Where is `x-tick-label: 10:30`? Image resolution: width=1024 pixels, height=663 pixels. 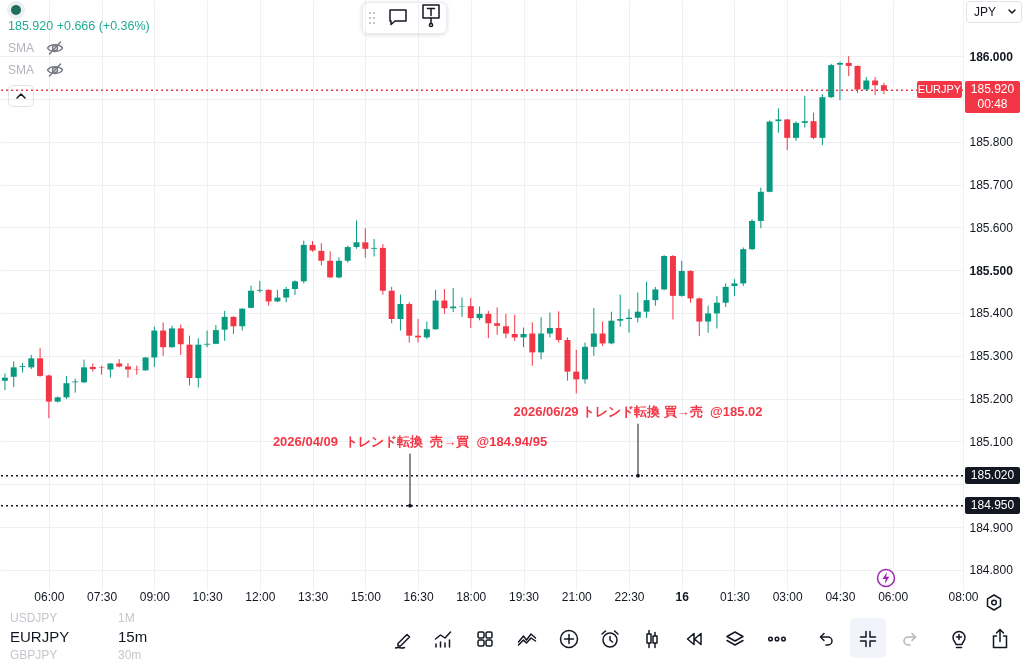 x-tick-label: 10:30 is located at coordinates (207, 596).